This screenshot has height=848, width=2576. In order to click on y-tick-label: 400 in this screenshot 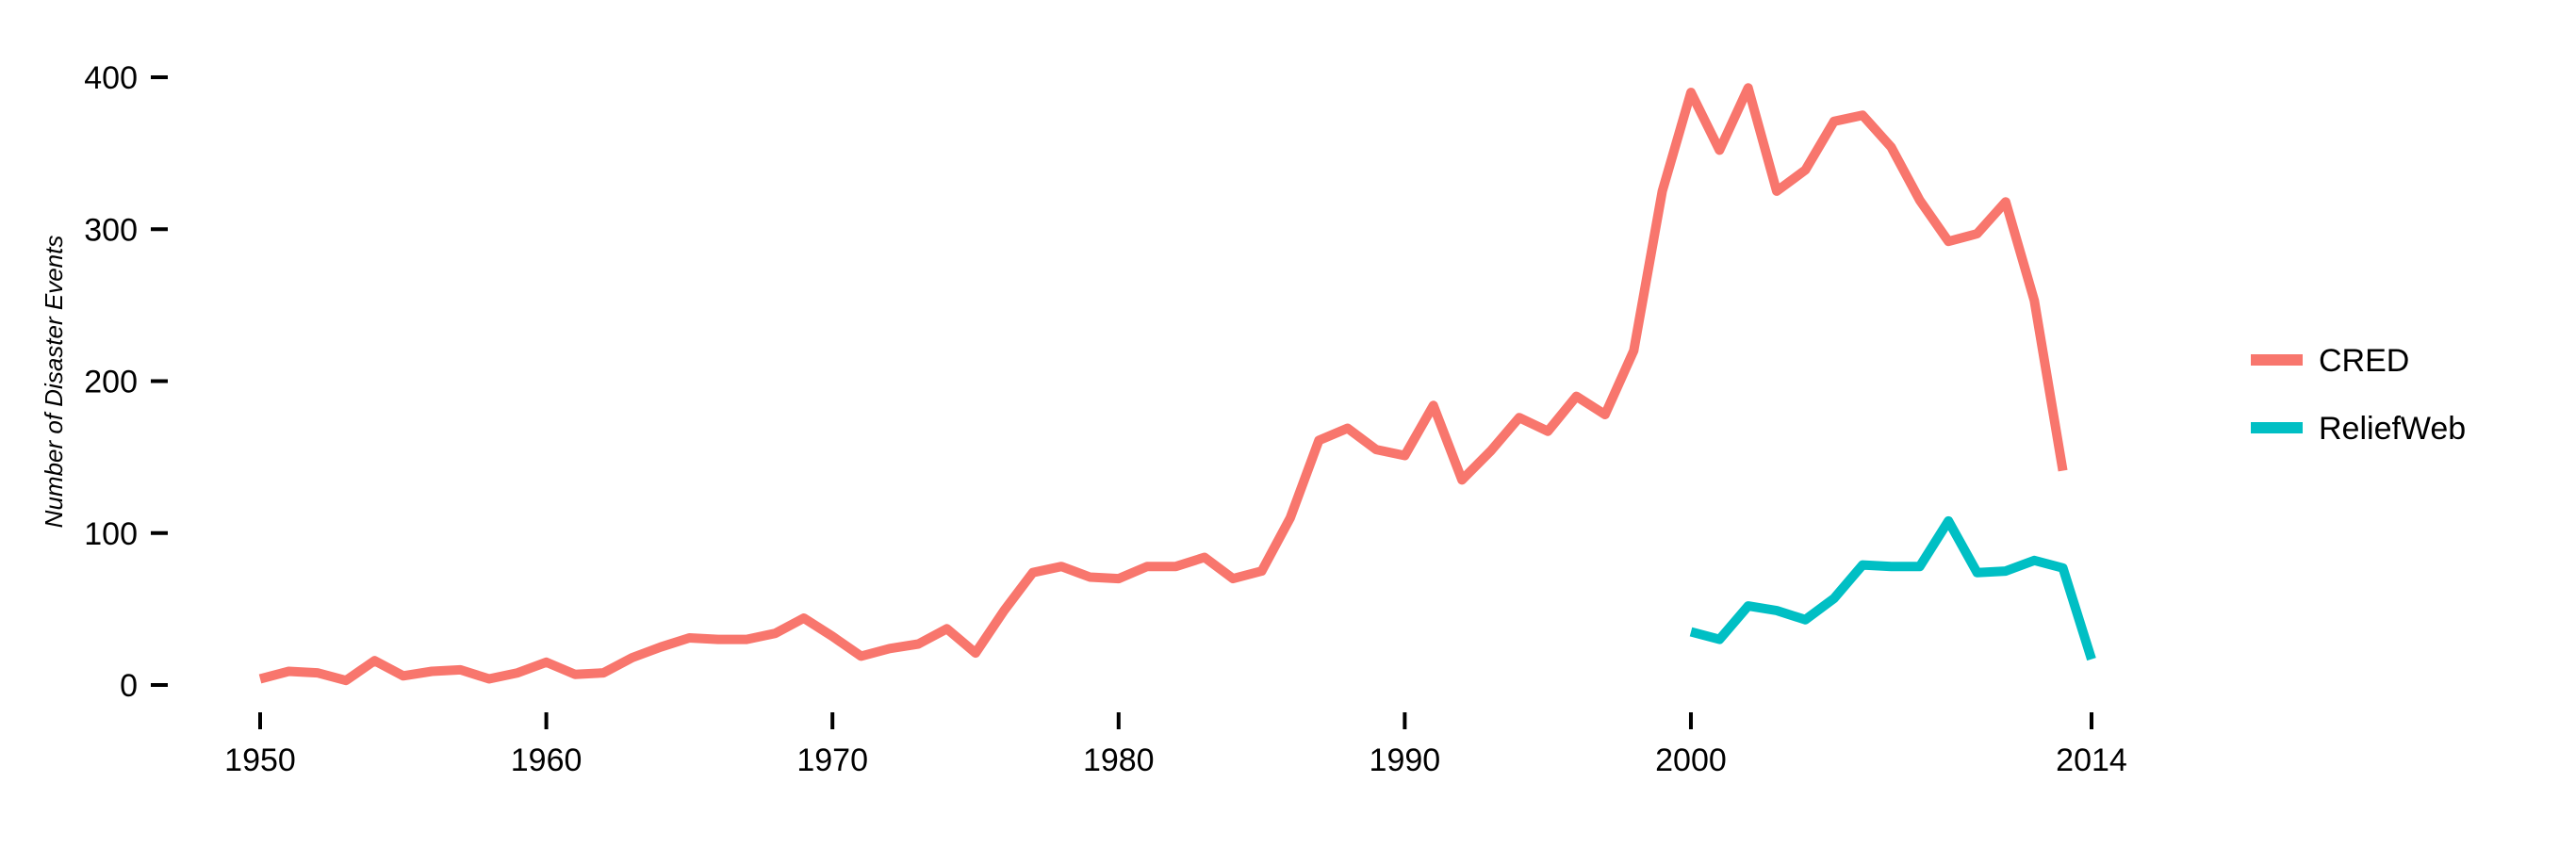, I will do `click(111, 78)`.